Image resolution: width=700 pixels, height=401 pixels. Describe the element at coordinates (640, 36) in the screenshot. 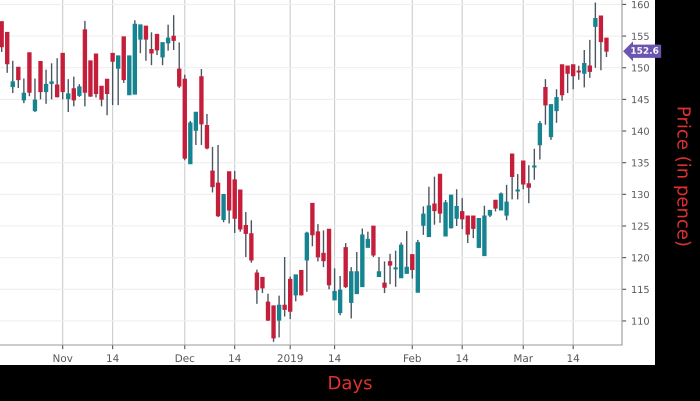

I see `y-tick-label: 155` at that location.